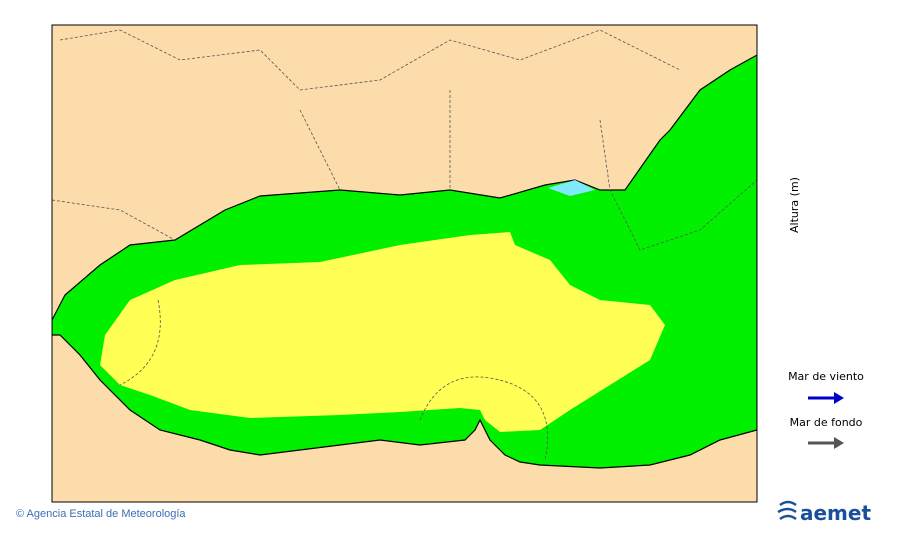 The width and height of the screenshot is (900, 533). What do you see at coordinates (826, 422) in the screenshot?
I see `legend-swell: Mar de fondo` at bounding box center [826, 422].